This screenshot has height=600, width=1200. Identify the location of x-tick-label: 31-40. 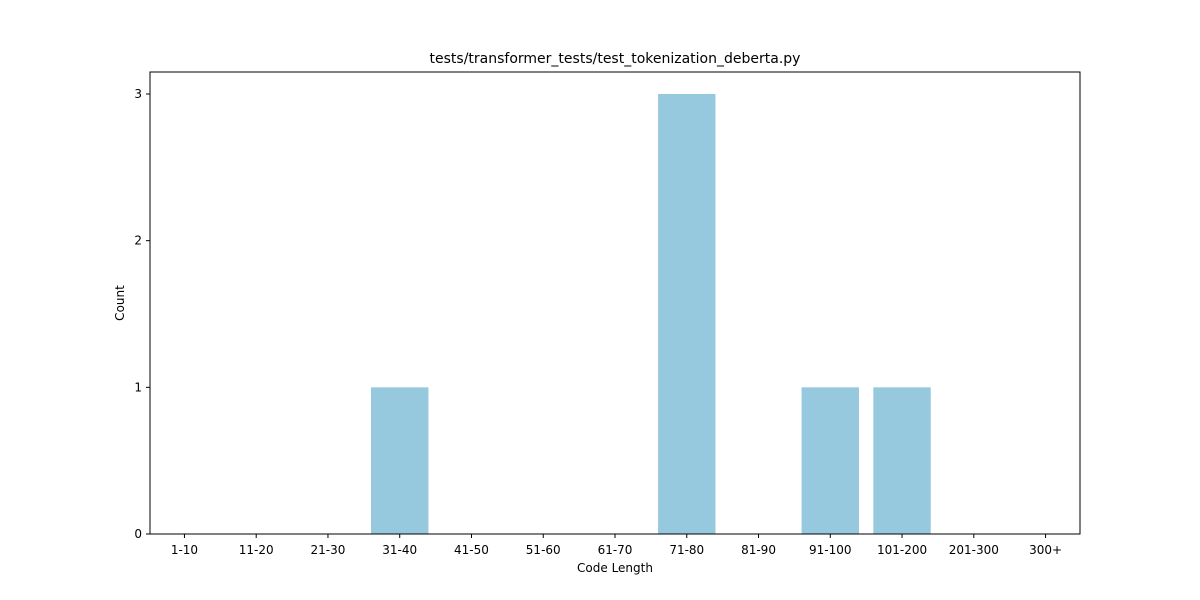
(399, 550).